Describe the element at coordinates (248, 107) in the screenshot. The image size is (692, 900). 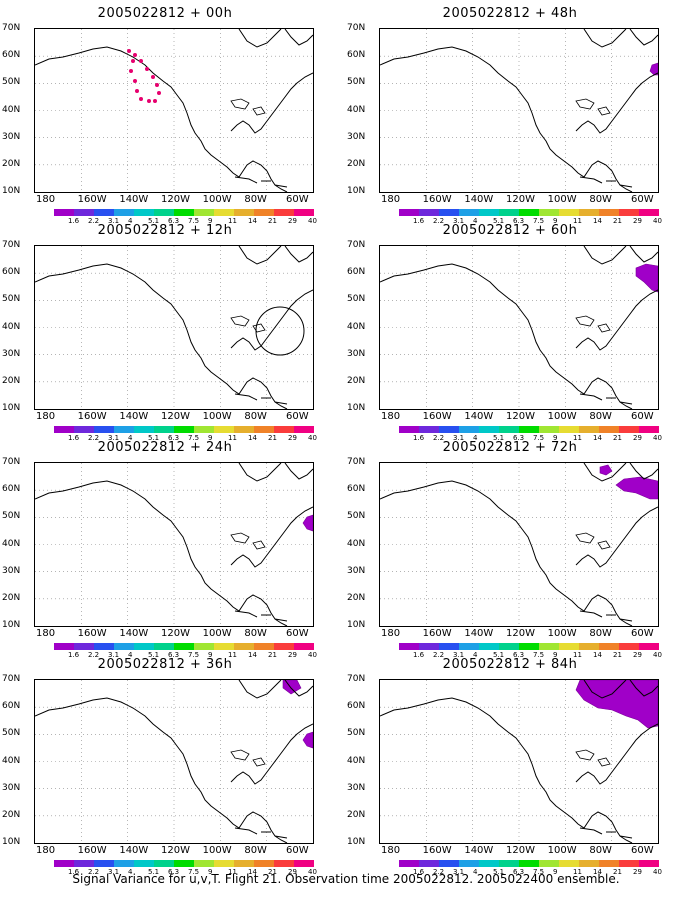
I see `lake` at that location.